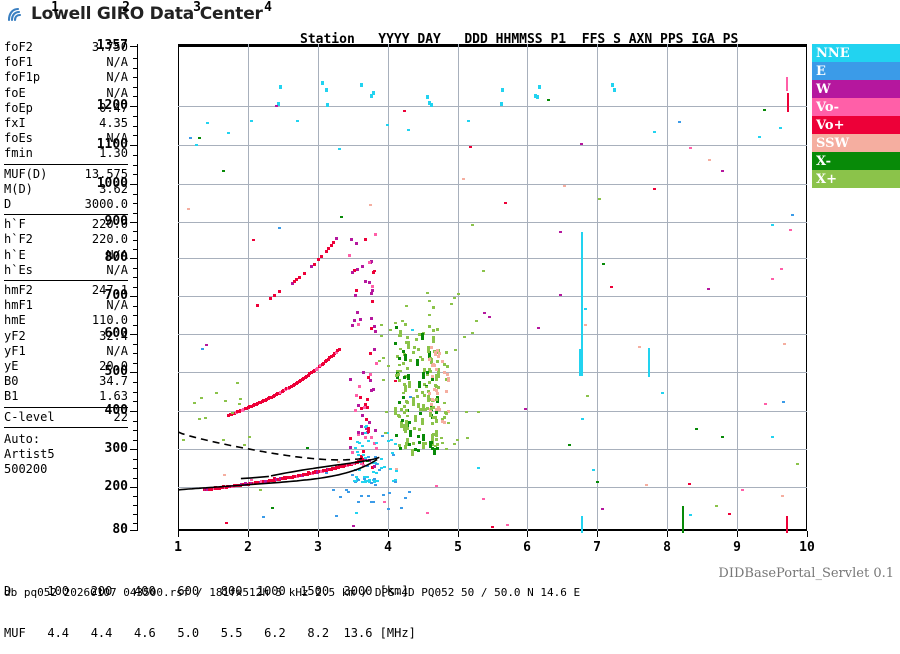 The height and width of the screenshot is (654, 900). Describe the element at coordinates (66, 336) in the screenshot. I see `param-row-yf2: yF2 32.4` at that location.